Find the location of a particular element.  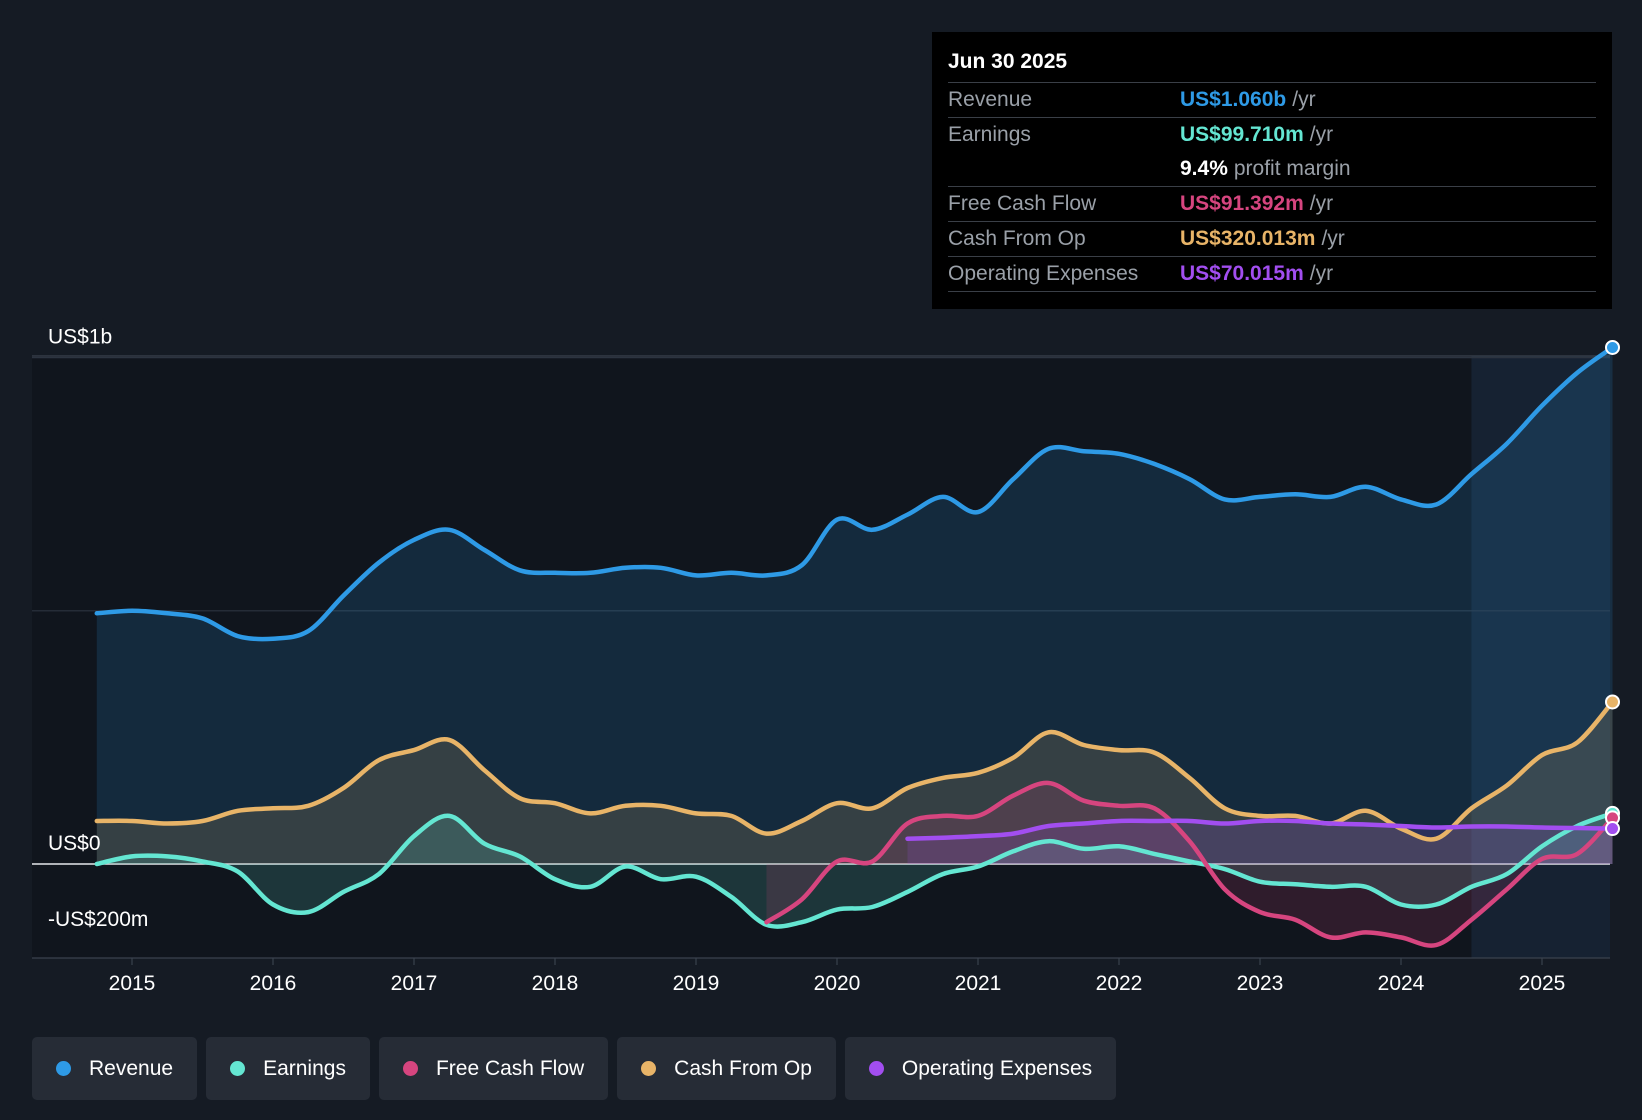

tooltip-row-earnings: Earnings US$99.710m /yr is located at coordinates (1272, 134).